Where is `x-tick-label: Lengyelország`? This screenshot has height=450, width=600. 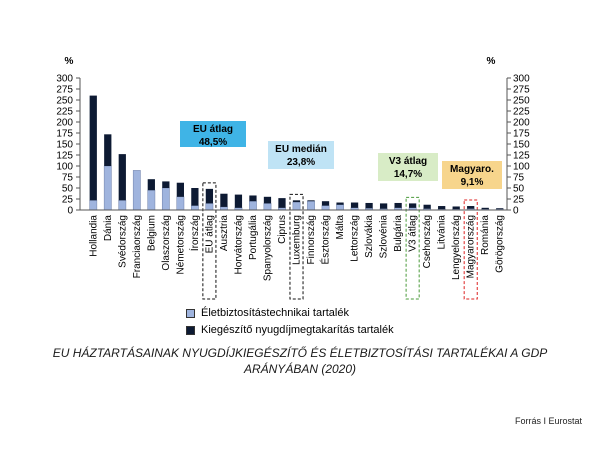 x-tick-label: Lengyelország is located at coordinates (456, 247).